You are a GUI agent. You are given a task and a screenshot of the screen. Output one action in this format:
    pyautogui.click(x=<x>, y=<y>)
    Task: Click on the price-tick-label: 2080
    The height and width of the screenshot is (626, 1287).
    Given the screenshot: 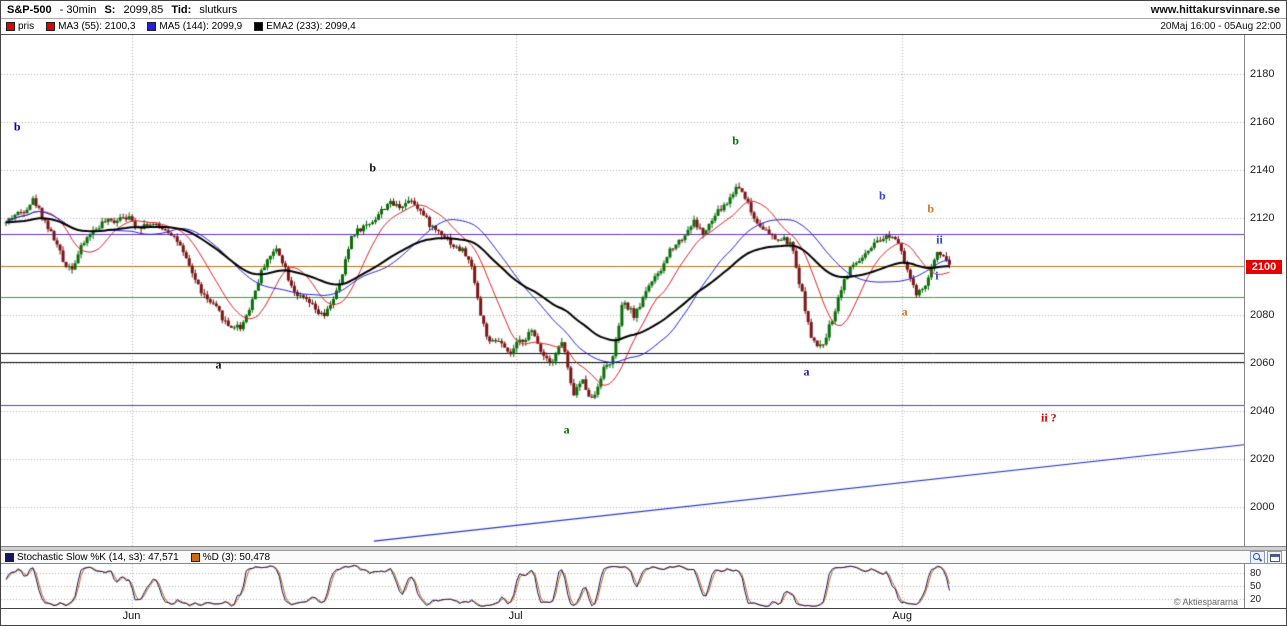 What is the action you would take?
    pyautogui.click(x=1262, y=314)
    